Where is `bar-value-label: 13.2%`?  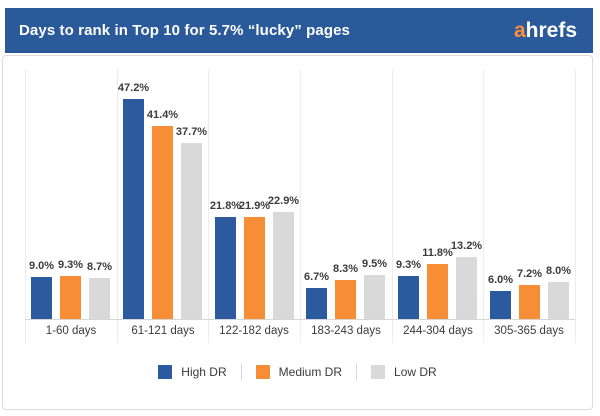 bar-value-label: 13.2% is located at coordinates (466, 246).